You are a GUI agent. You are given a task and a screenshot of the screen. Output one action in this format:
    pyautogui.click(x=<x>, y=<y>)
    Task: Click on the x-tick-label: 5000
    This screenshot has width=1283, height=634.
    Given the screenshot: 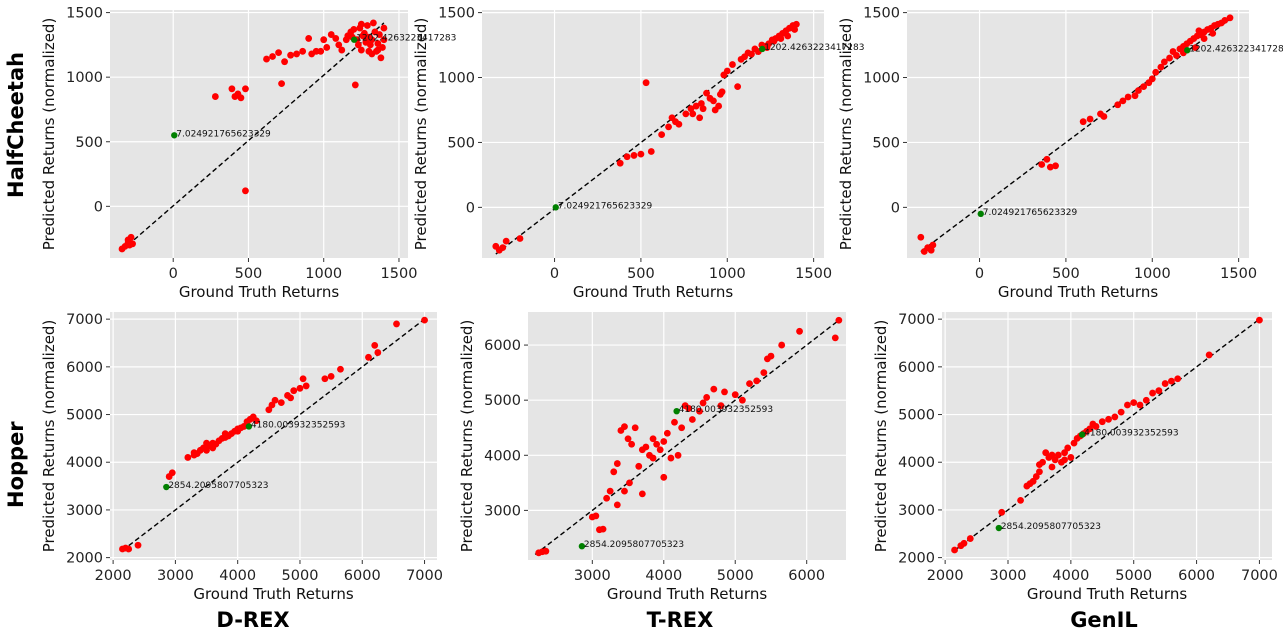 What is the action you would take?
    pyautogui.click(x=735, y=576)
    